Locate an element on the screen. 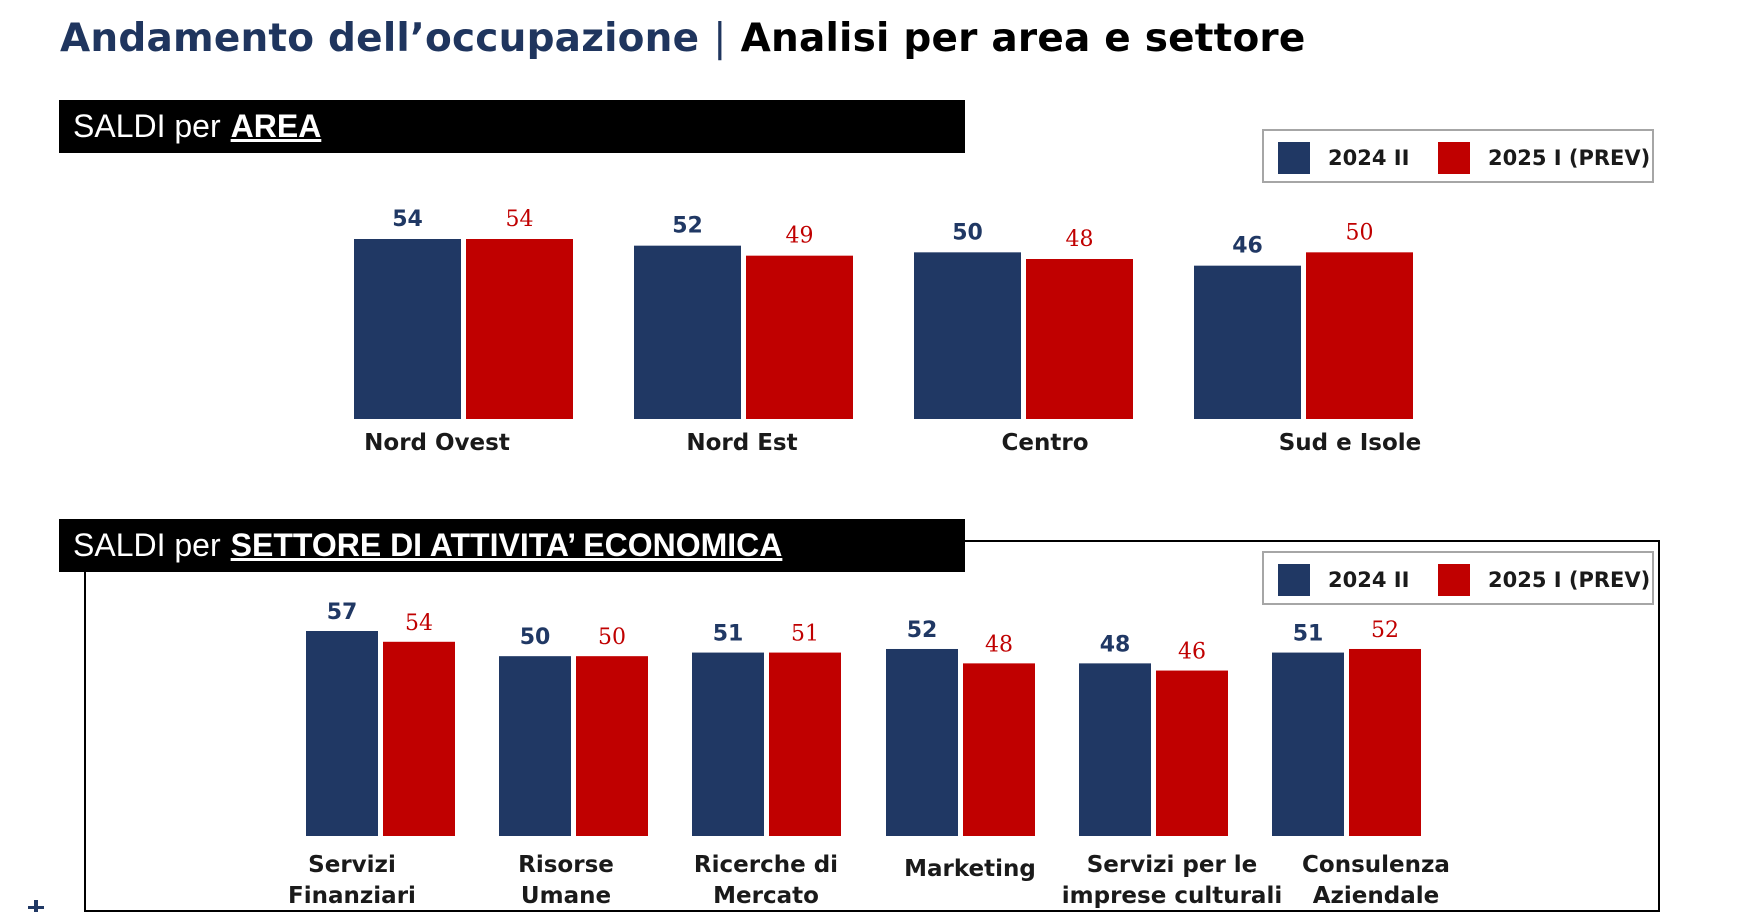 Image resolution: width=1754 pixels, height=912 pixels. category-label: Nord Ovest is located at coordinates (437, 443).